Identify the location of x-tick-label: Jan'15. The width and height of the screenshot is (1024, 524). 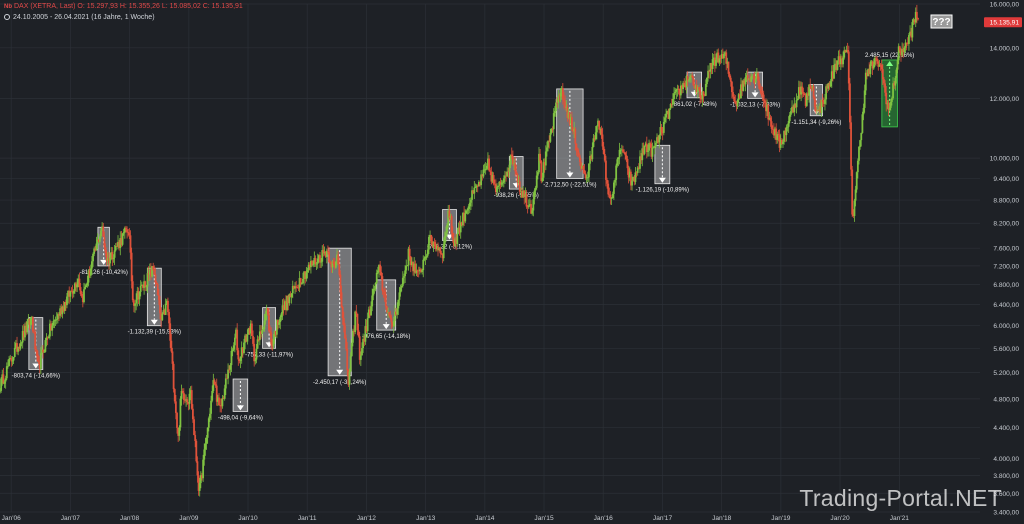
(544, 518).